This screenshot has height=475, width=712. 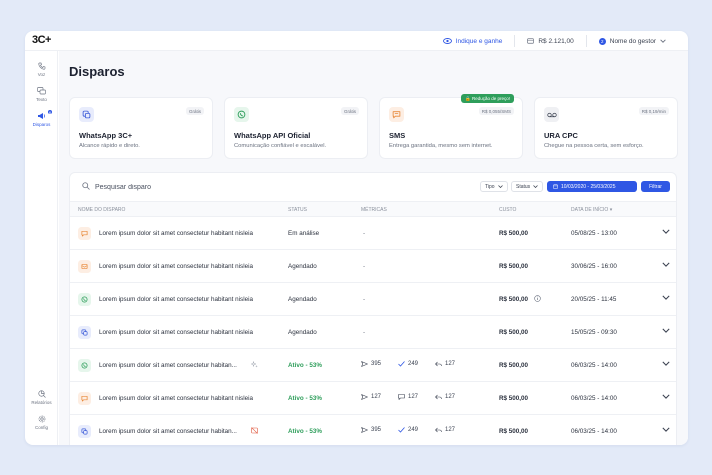 I want to click on header-date: DATA DE INÍCIO ▾, so click(x=591, y=210).